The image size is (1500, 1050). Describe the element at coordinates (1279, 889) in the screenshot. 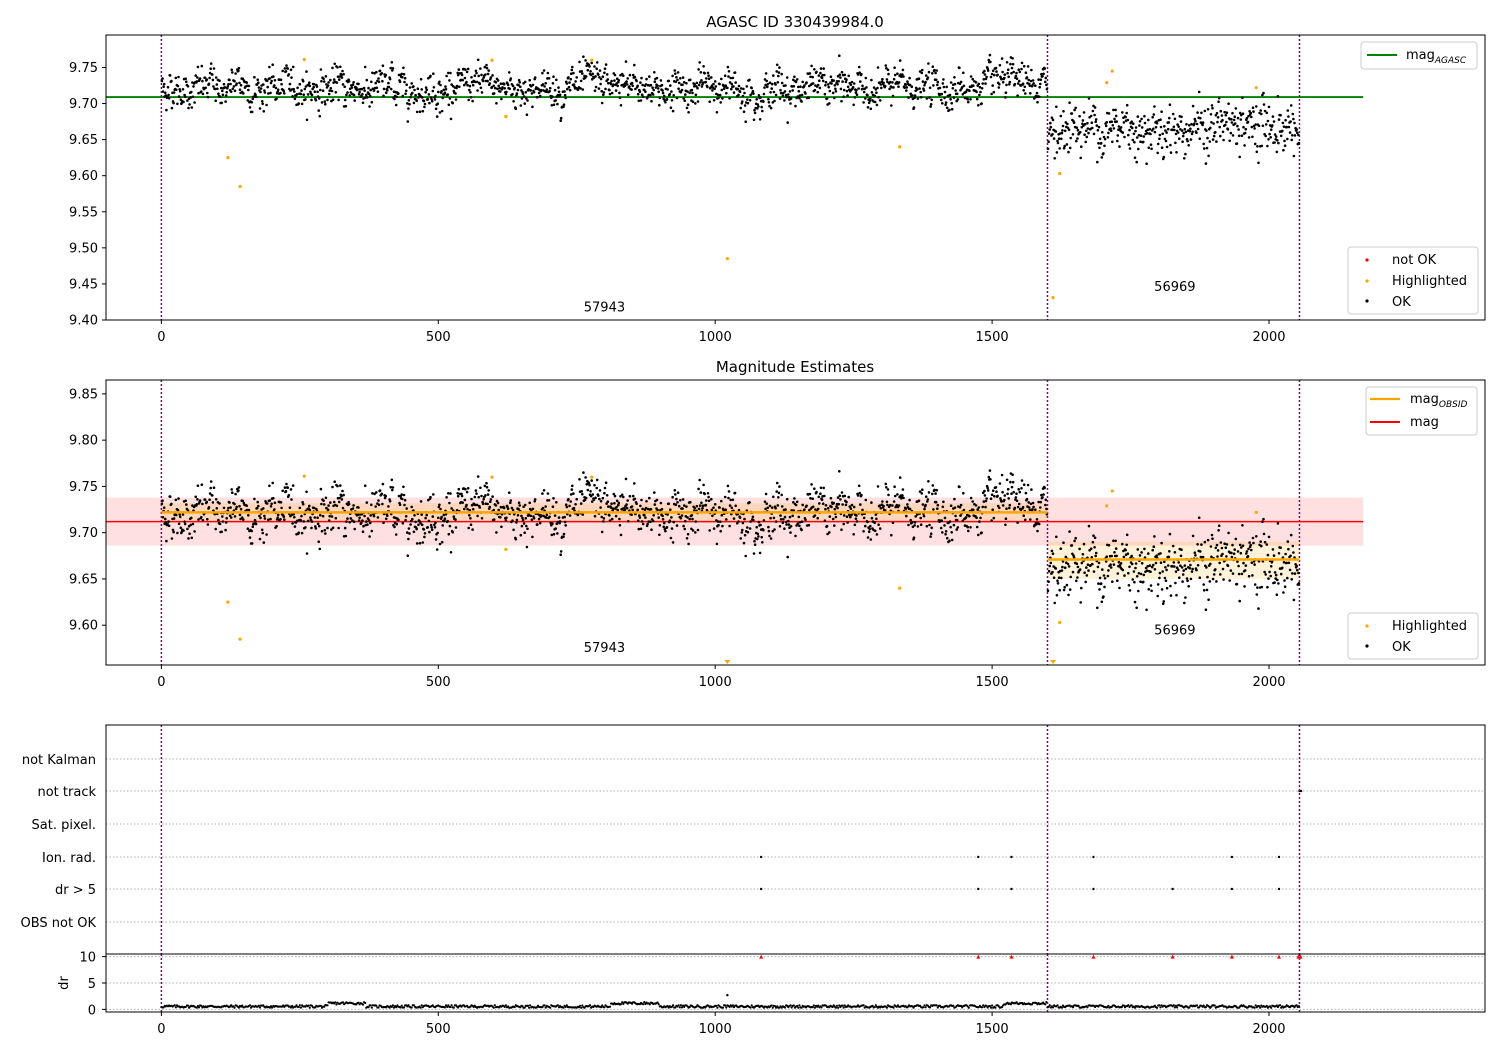

I see `flag-point` at that location.